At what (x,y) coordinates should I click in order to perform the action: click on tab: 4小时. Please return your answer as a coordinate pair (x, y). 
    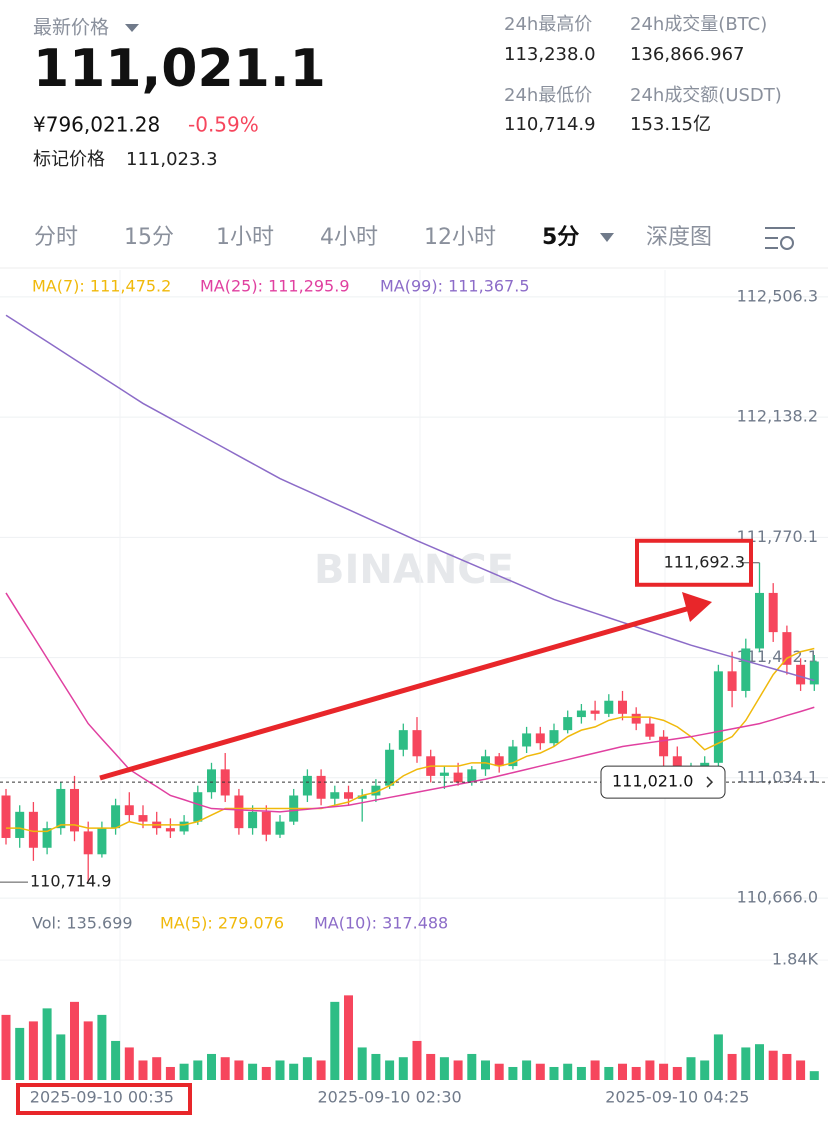
    Looking at the image, I should click on (349, 237).